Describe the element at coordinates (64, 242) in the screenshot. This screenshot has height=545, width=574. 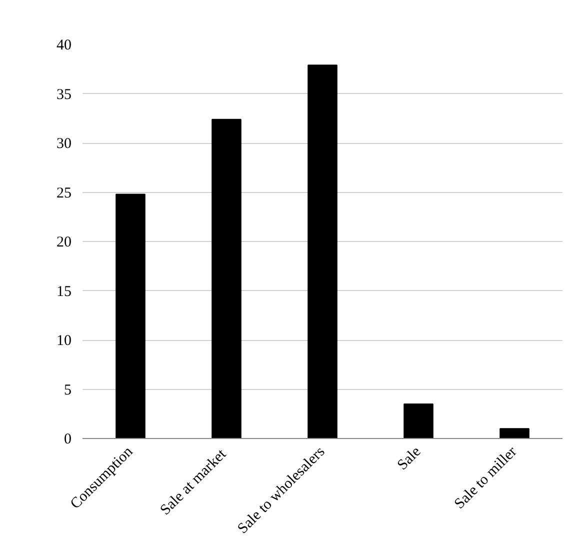
I see `y-tick-label: 20` at that location.